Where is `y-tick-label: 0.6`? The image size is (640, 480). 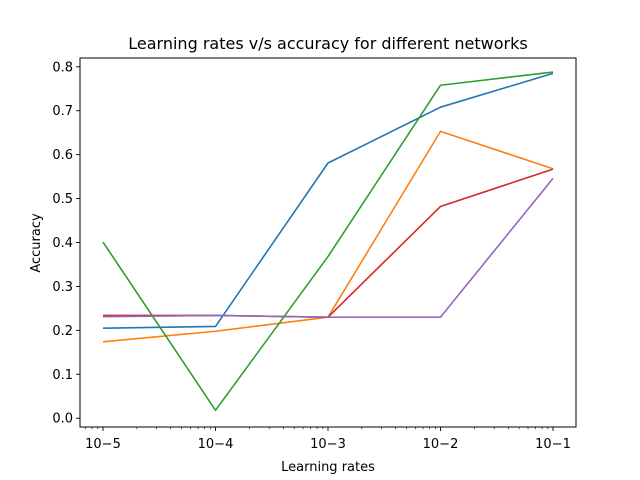
y-tick-label: 0.6 is located at coordinates (62, 155).